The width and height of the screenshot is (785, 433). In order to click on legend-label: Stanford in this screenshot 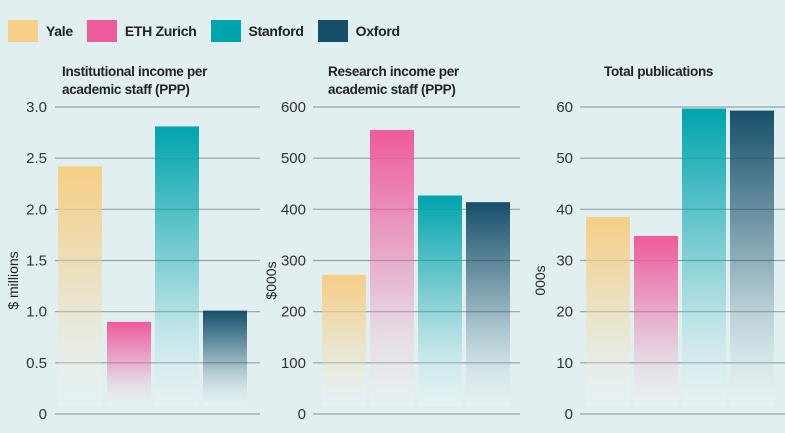, I will do `click(276, 31)`.